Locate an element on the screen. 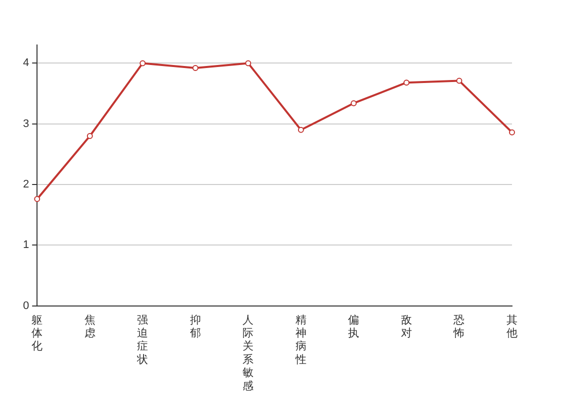 Image resolution: width=567 pixels, height=400 pixels. x-tick-label: 恐怖 is located at coordinates (458, 326).